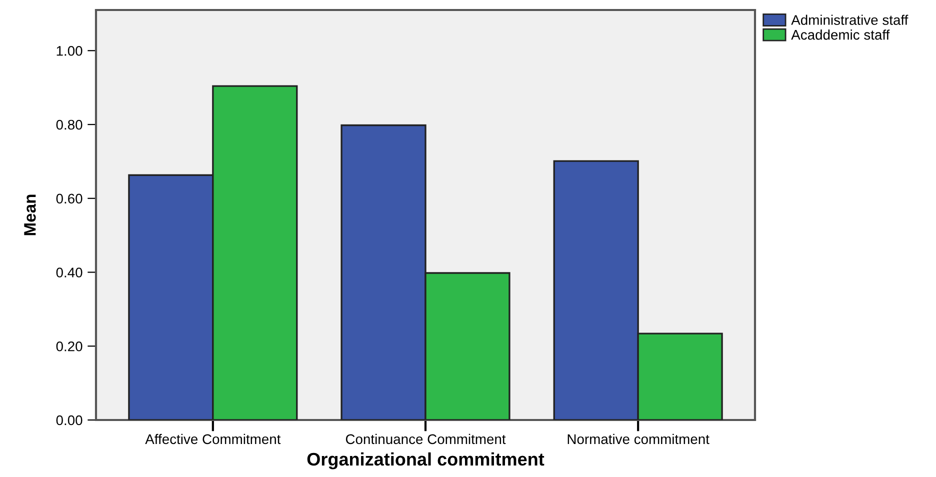 Image resolution: width=936 pixels, height=477 pixels. Describe the element at coordinates (69, 346) in the screenshot. I see `y-tick-label: 0.20` at that location.